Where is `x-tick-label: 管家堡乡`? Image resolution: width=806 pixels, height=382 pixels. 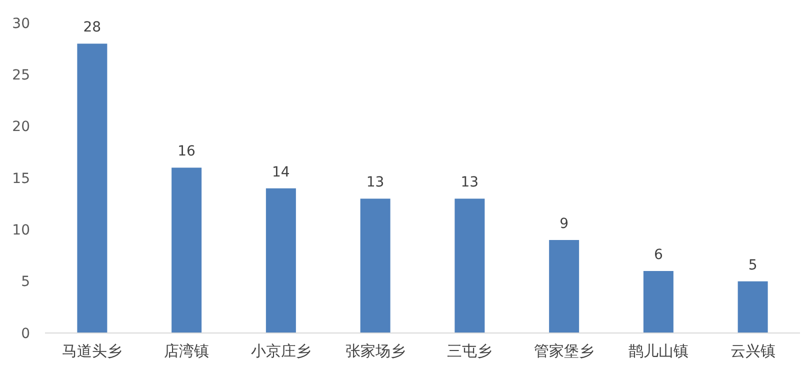
x-tick-label: 管家堡乡 is located at coordinates (564, 351).